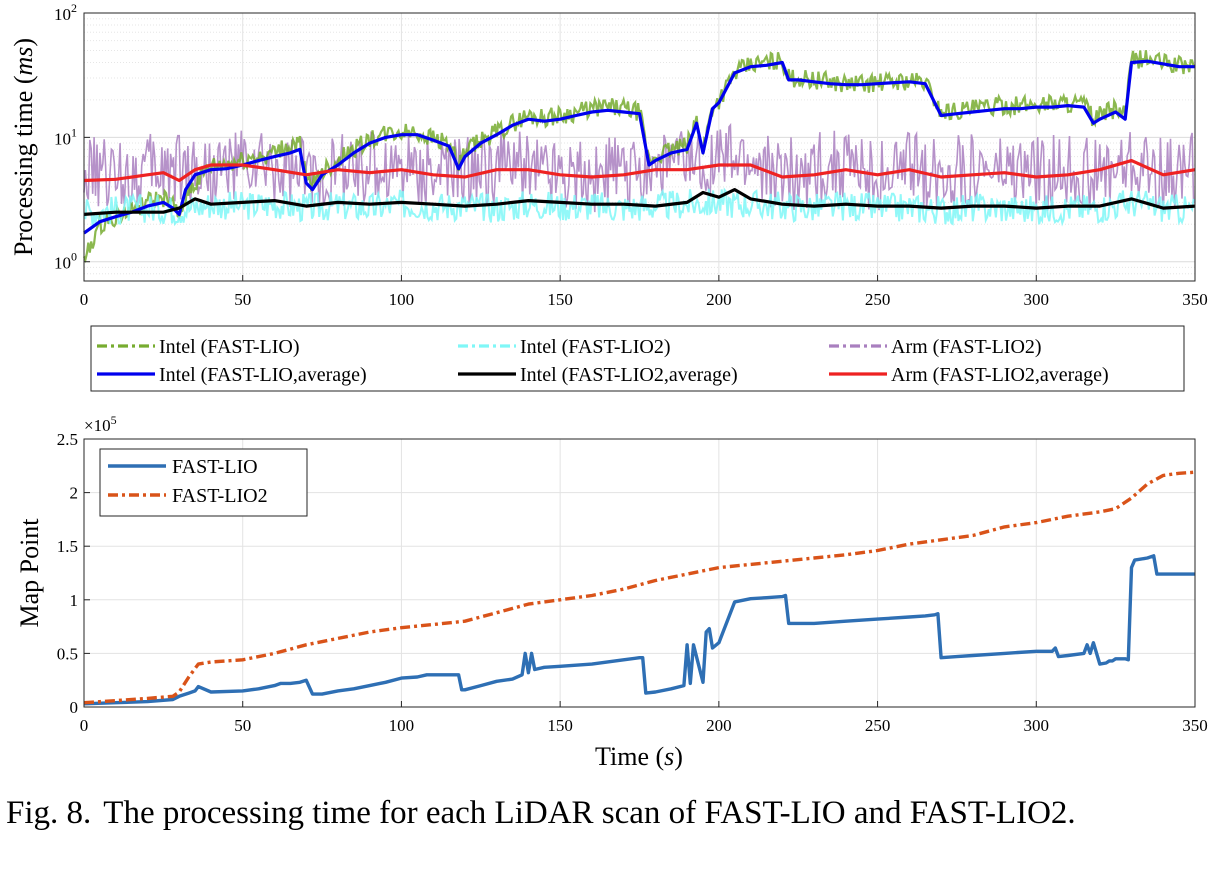 This screenshot has width=1216, height=878. I want to click on bottom-legend-box, so click(203, 482).